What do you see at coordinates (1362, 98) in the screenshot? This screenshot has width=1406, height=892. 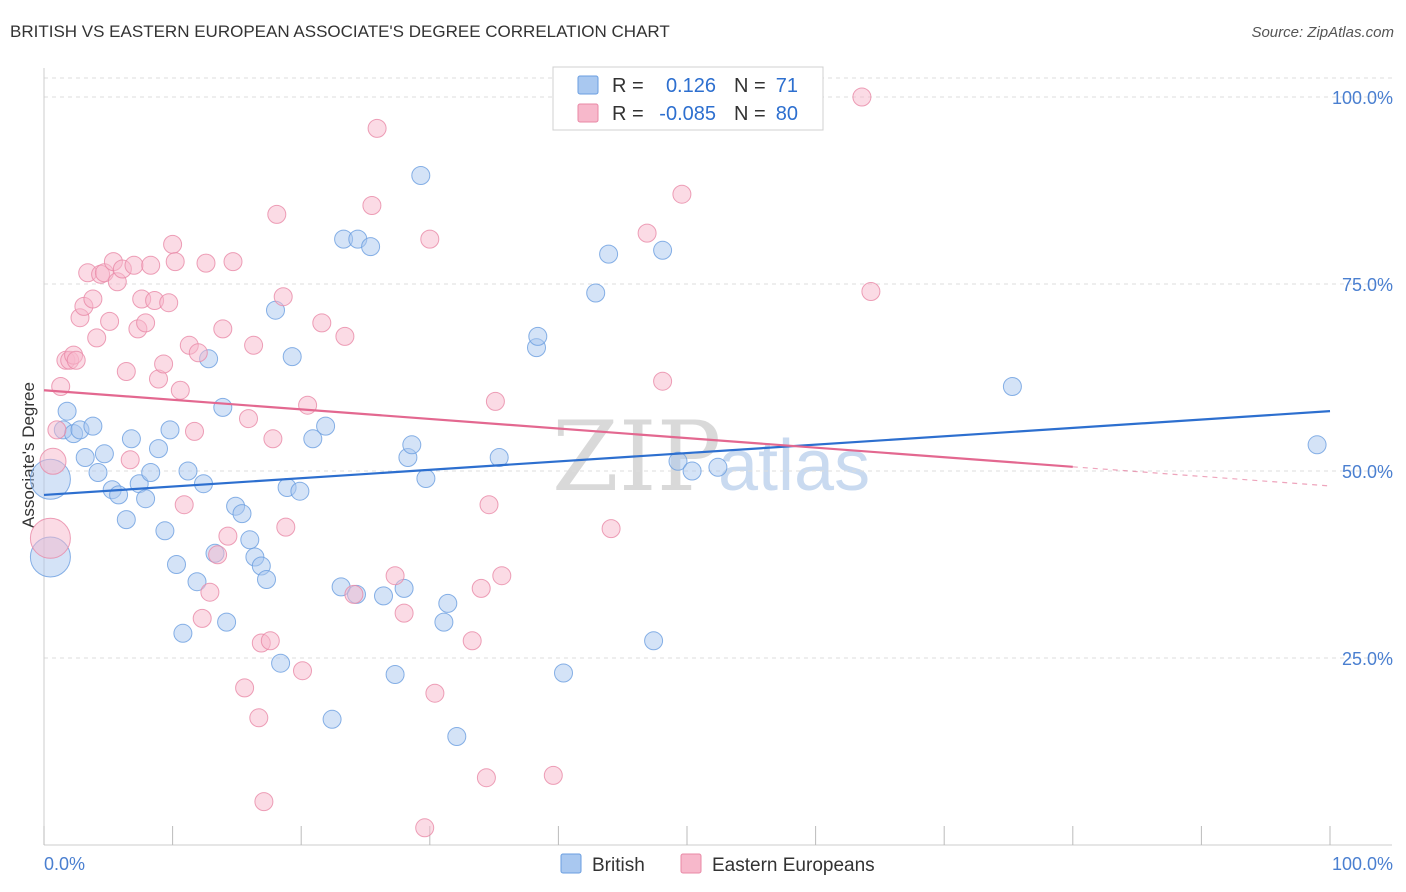 I see `y-tick-label: 100.0%` at bounding box center [1362, 98].